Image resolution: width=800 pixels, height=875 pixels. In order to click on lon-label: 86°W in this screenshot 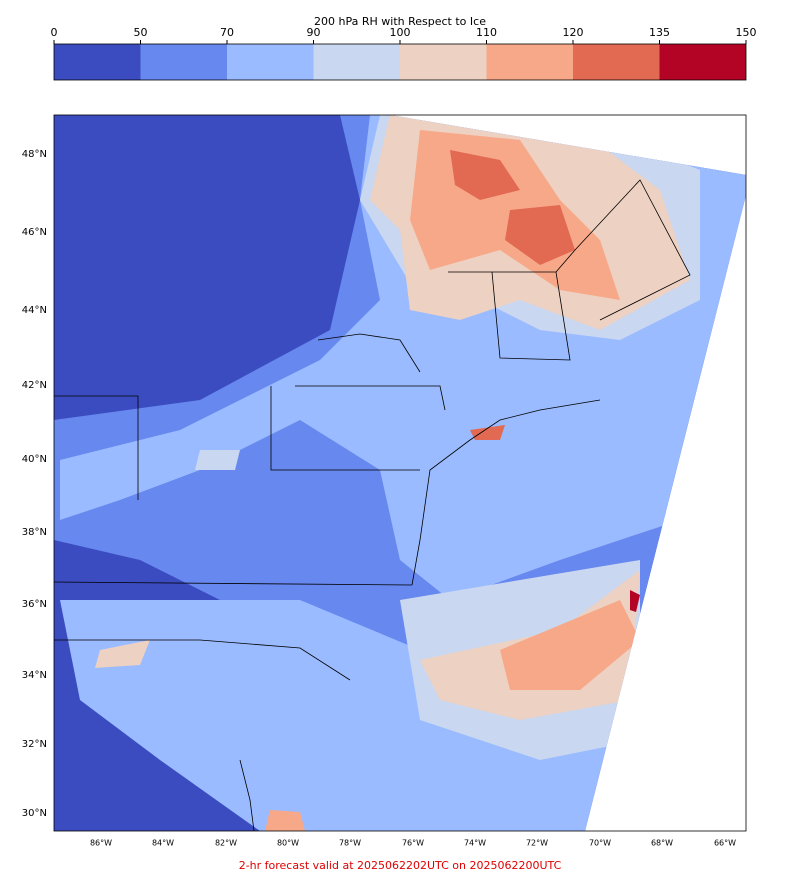, I will do `click(101, 843)`.